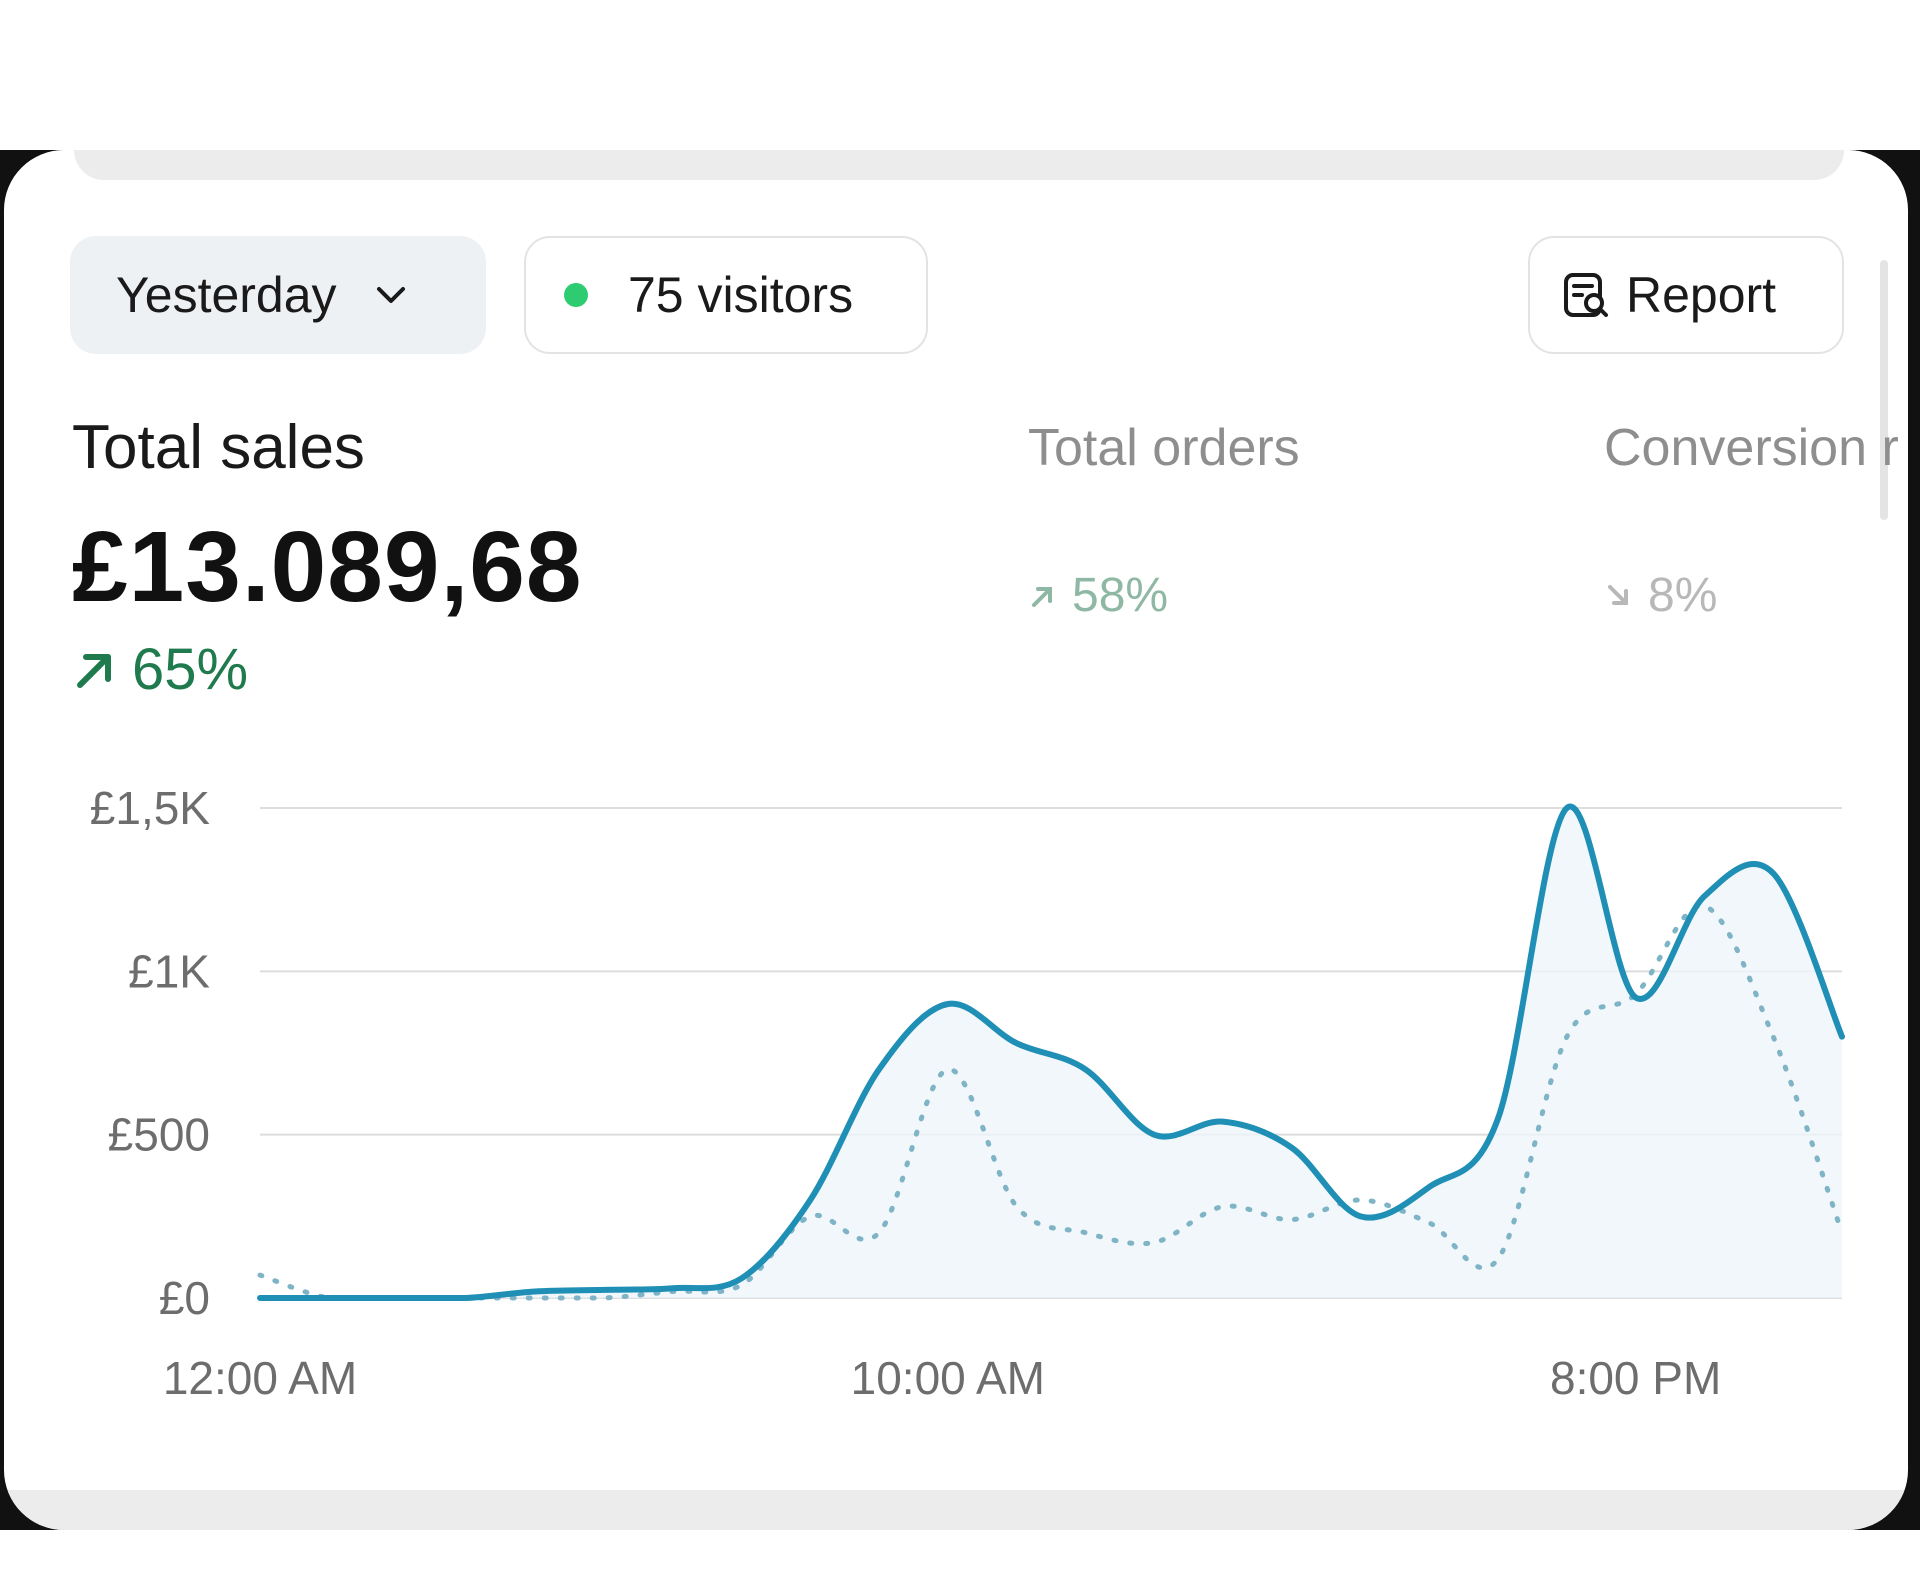 The image size is (1920, 1576). I want to click on conversion-rate-change-value: 8%, so click(1683, 595).